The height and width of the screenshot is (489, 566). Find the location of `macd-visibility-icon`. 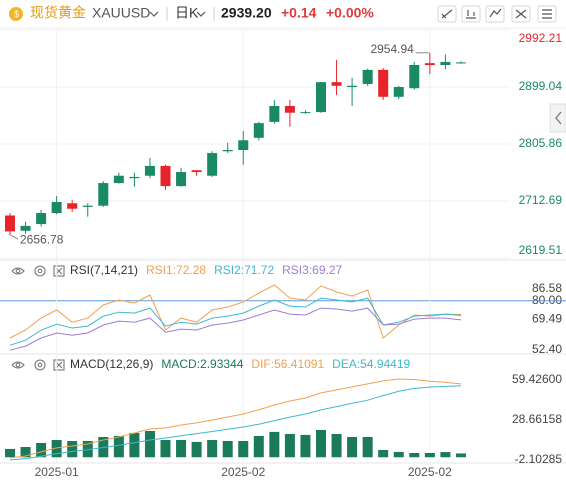

macd-visibility-icon is located at coordinates (18, 365).